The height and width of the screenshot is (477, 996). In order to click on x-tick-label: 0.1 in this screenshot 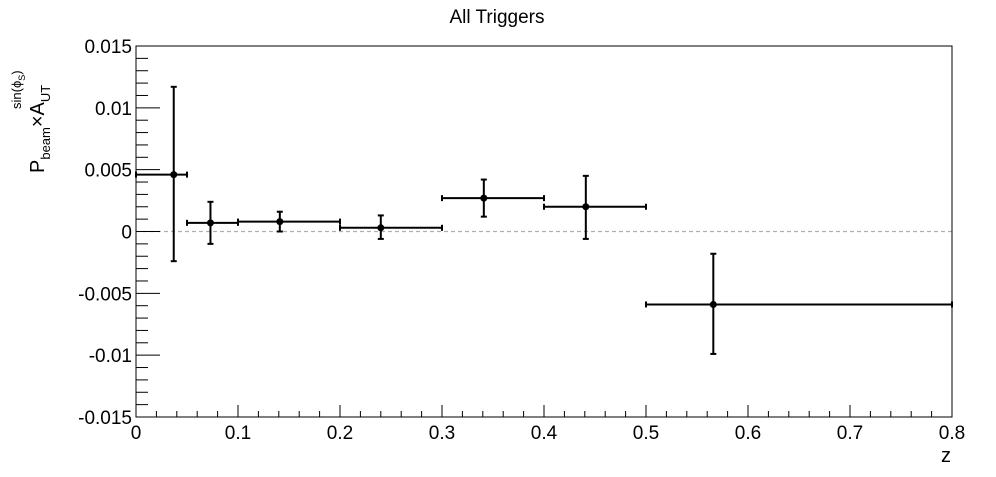, I will do `click(238, 433)`.